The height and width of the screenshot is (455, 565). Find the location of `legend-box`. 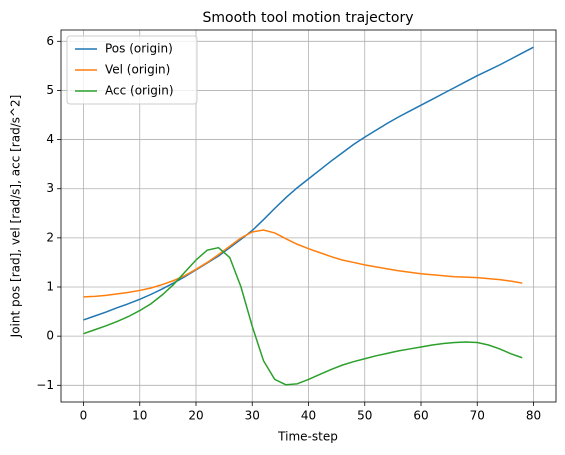

legend-box is located at coordinates (132, 70).